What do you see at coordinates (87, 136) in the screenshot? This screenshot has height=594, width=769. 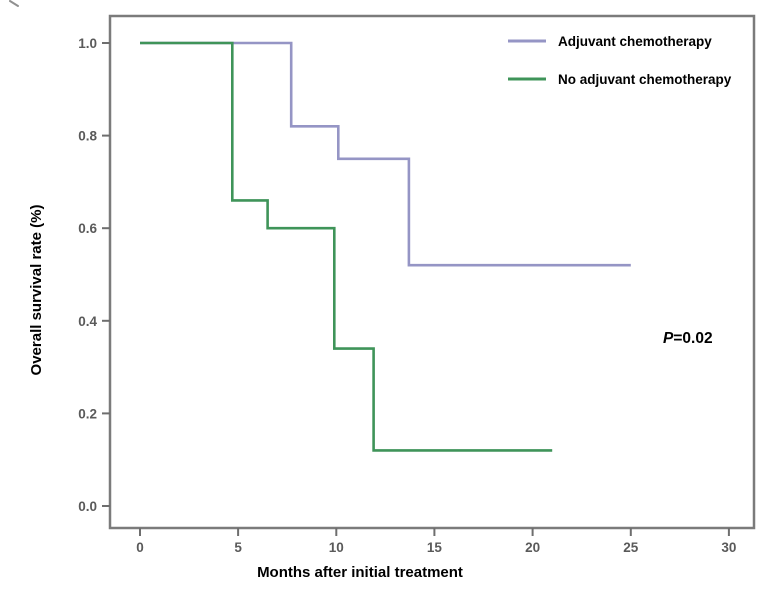 I see `y-tick-label: 0.8` at bounding box center [87, 136].